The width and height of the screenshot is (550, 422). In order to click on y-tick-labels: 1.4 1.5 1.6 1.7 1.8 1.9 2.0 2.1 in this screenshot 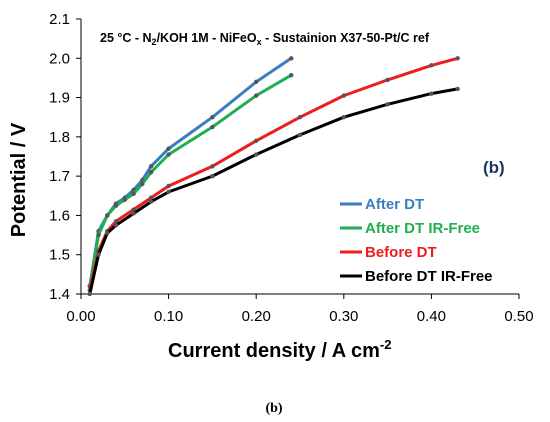, I will do `click(59, 157)`.